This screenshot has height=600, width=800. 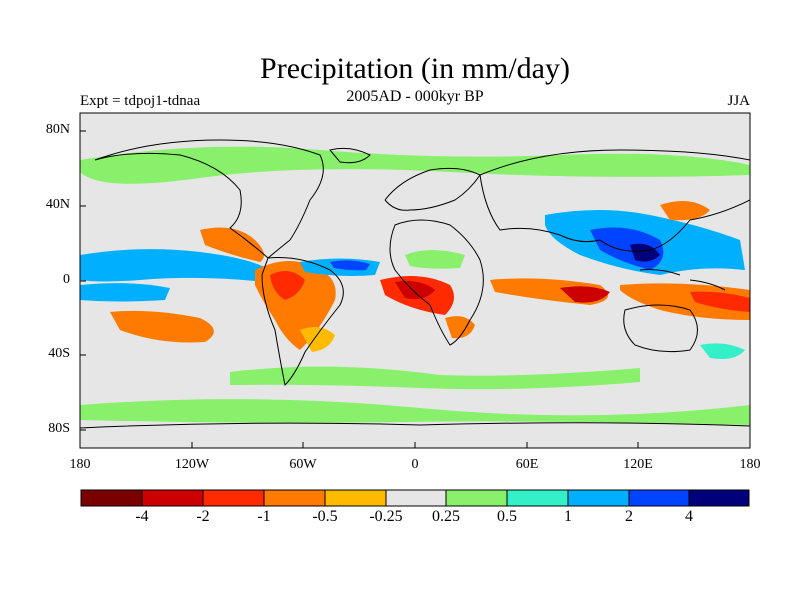 What do you see at coordinates (436, 282) in the screenshot?
I see `africa-coast` at bounding box center [436, 282].